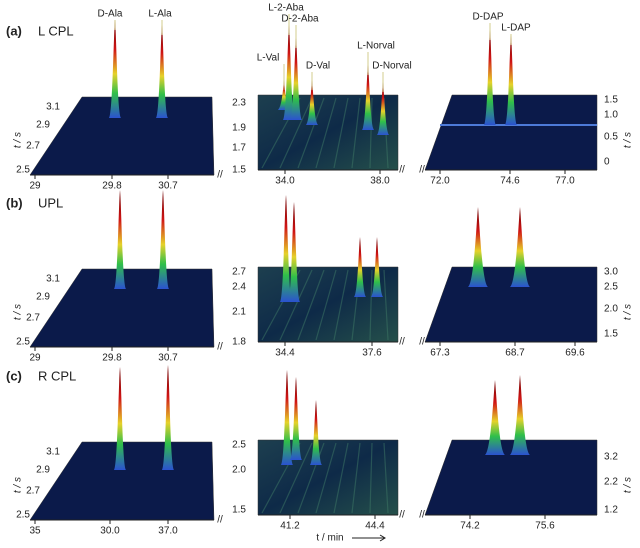  What do you see at coordinates (375, 526) in the screenshot?
I see `x-tick-label: 44.4` at bounding box center [375, 526].